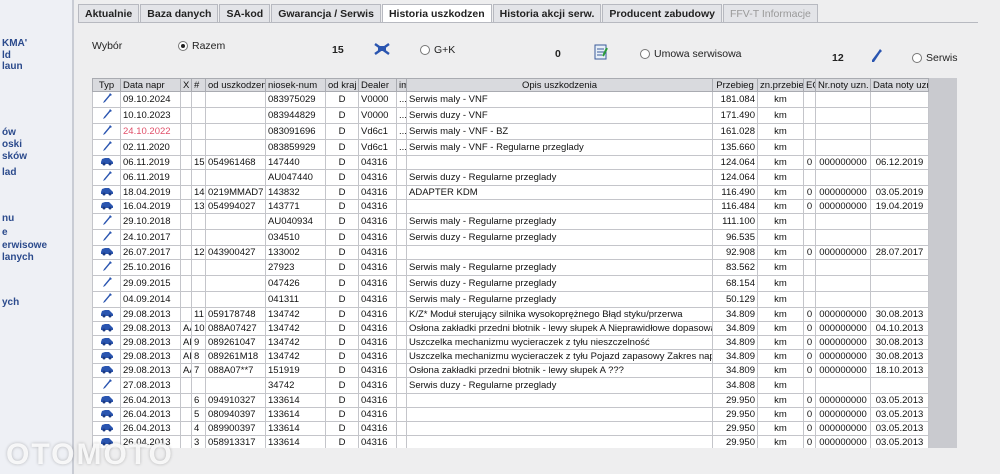  I want to click on tab: Baza danych, so click(179, 13).